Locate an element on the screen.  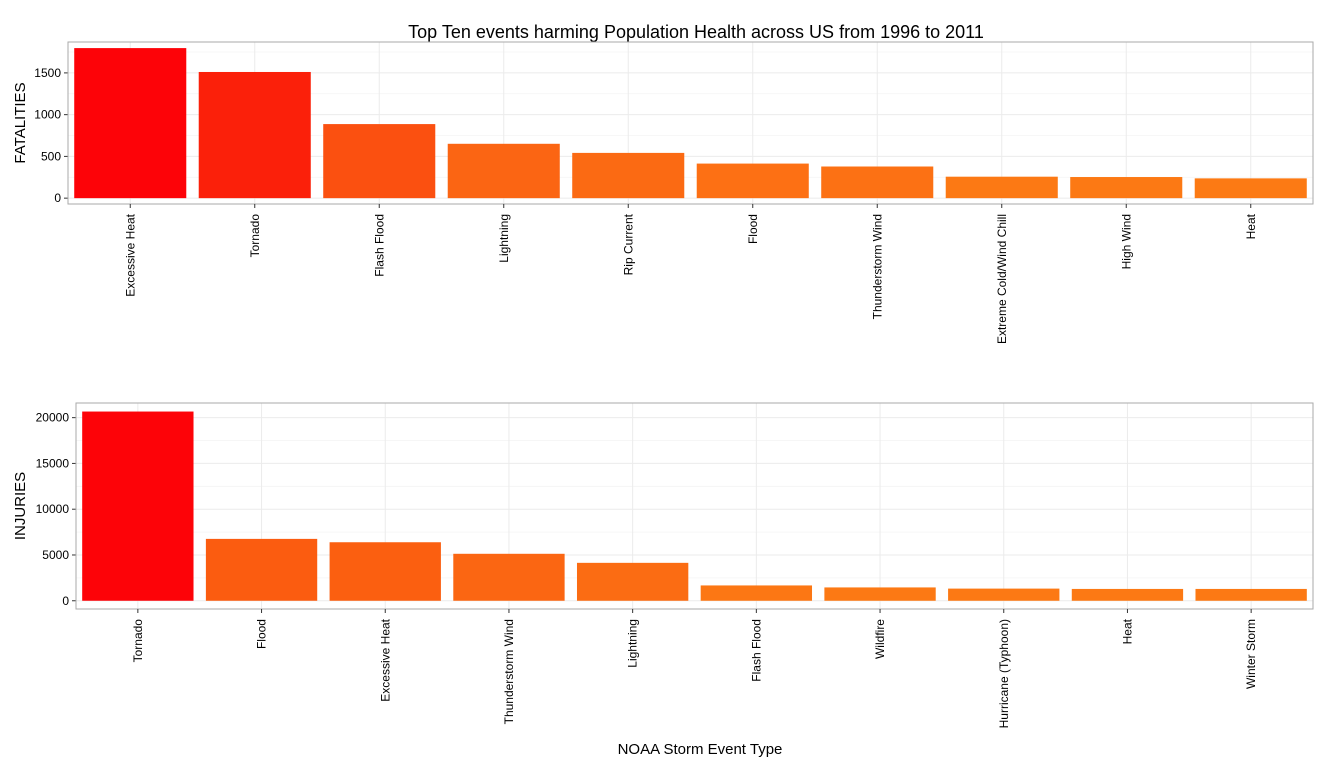
fatalities-y-axis-title: FATALITIES is located at coordinates (20, 122).